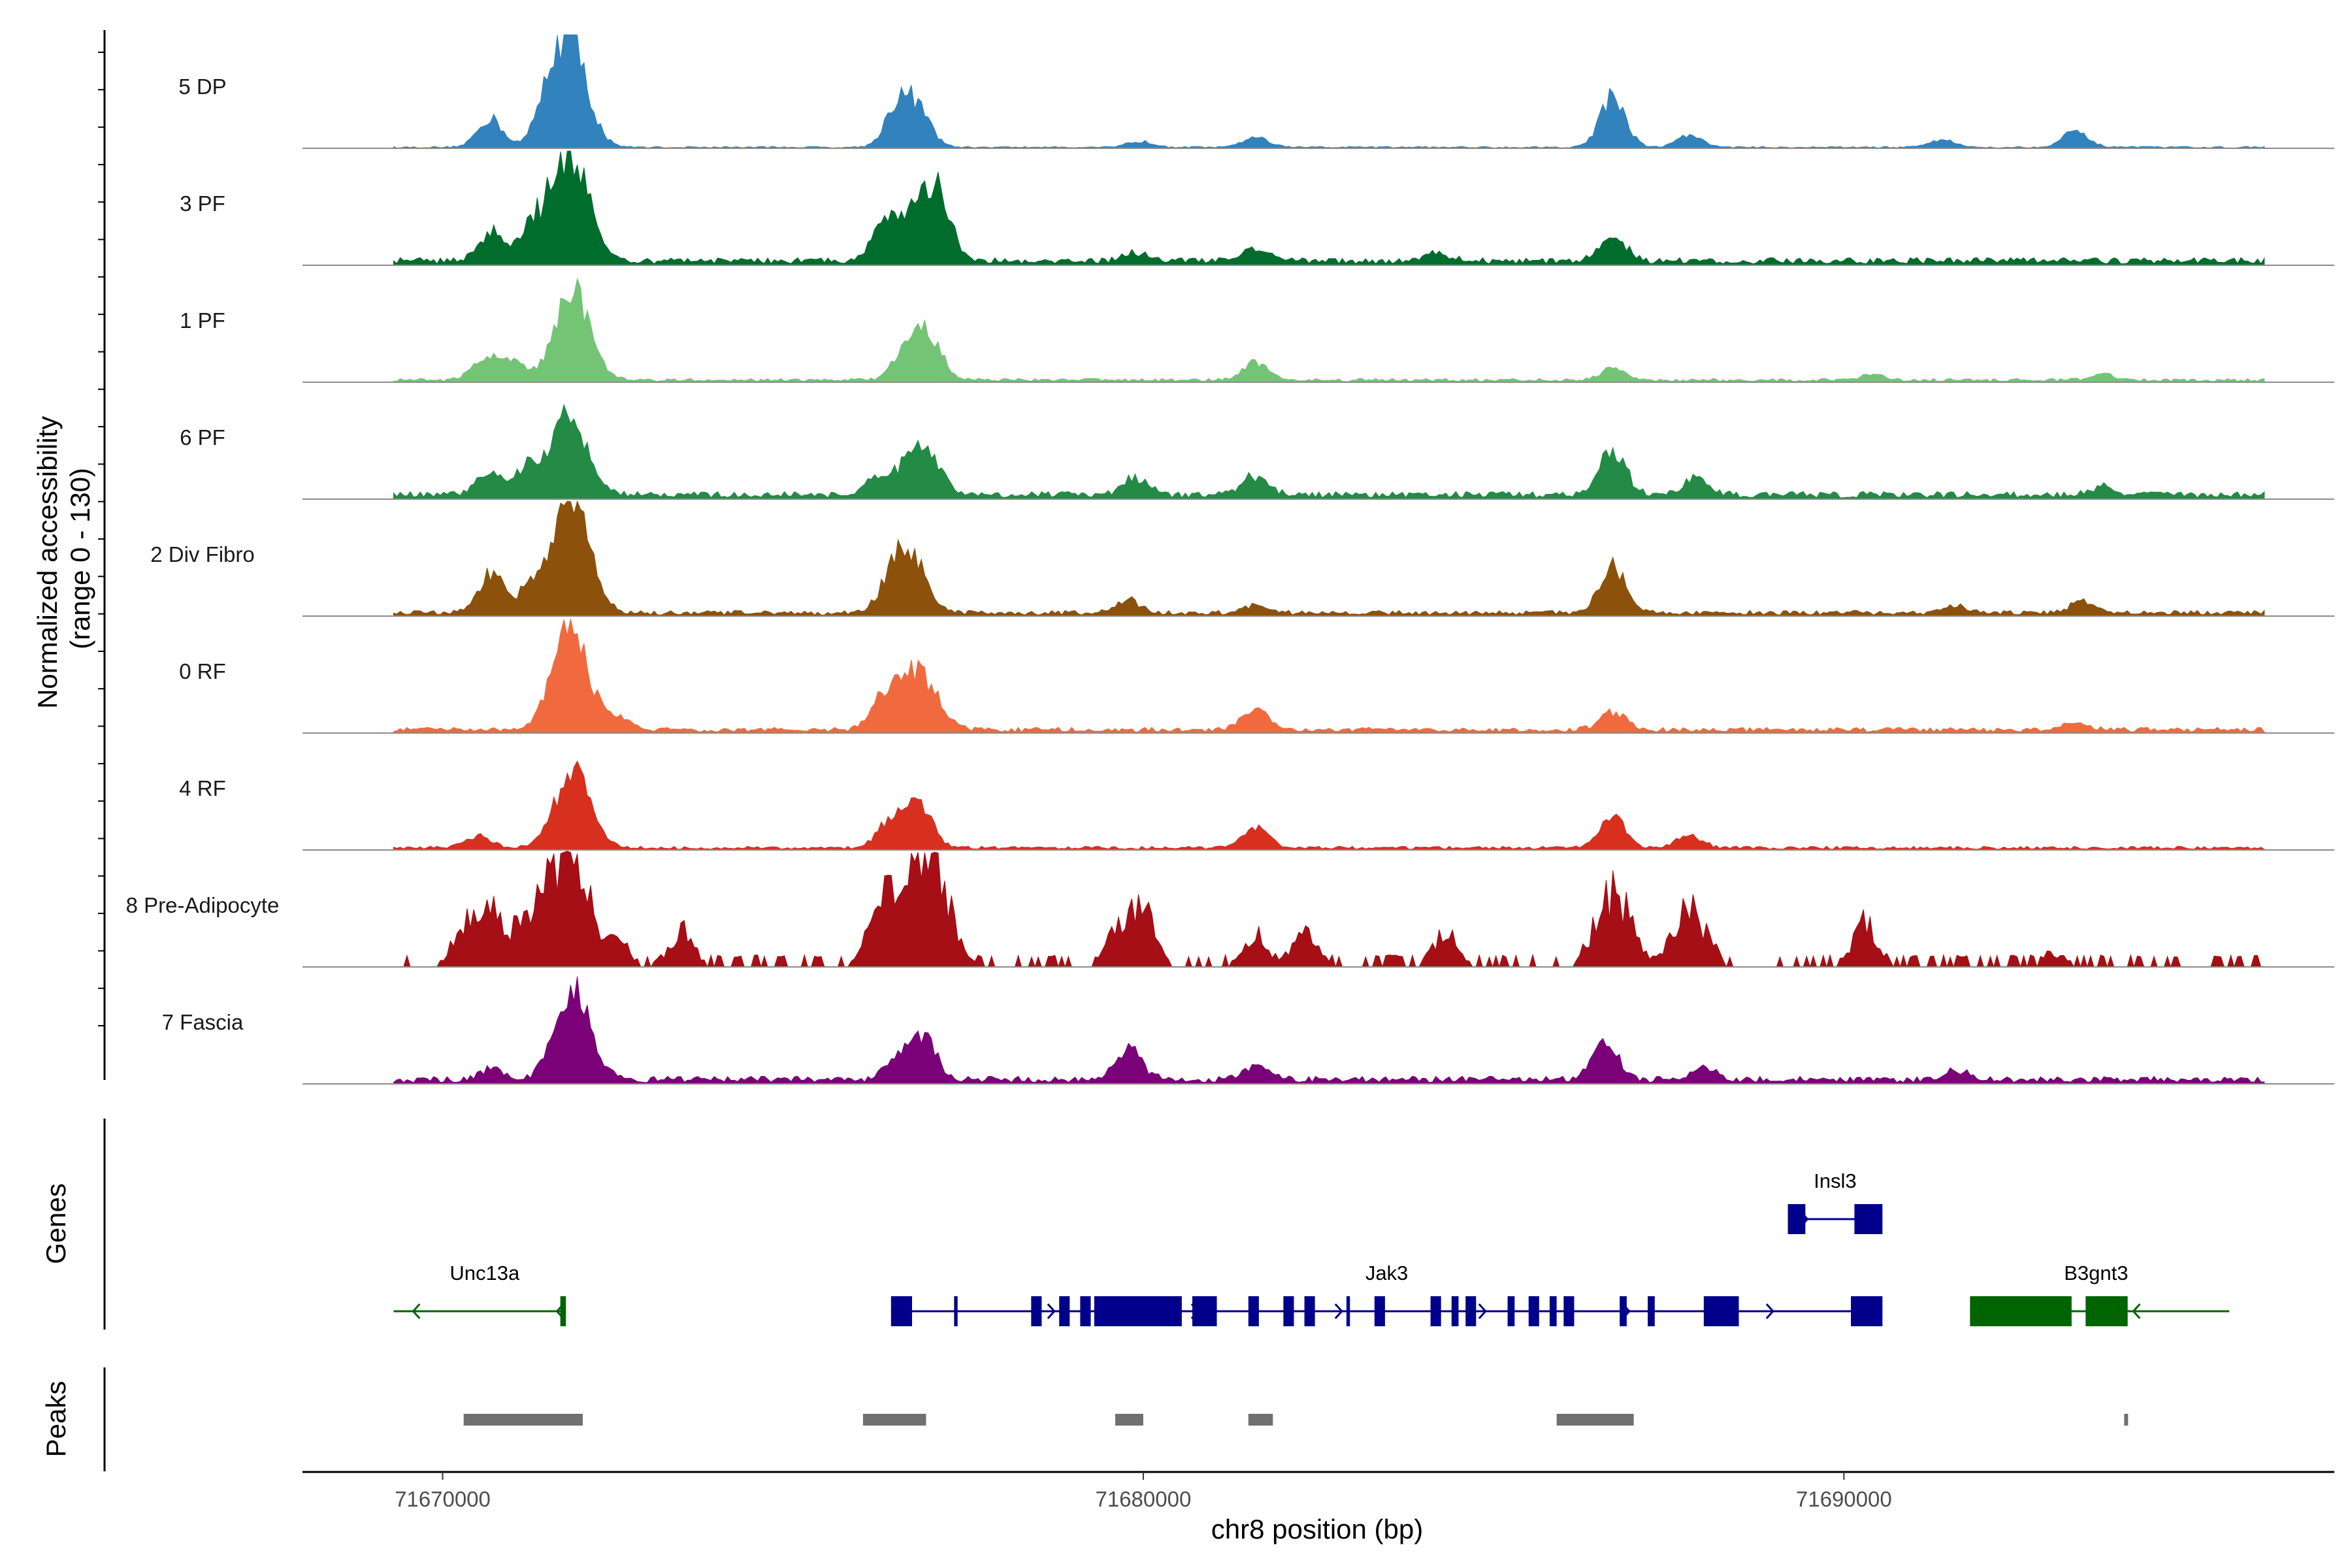 The width and height of the screenshot is (2352, 1568). I want to click on x-axis-ticks: 71670000 71680000 71690000, so click(1143, 1491).